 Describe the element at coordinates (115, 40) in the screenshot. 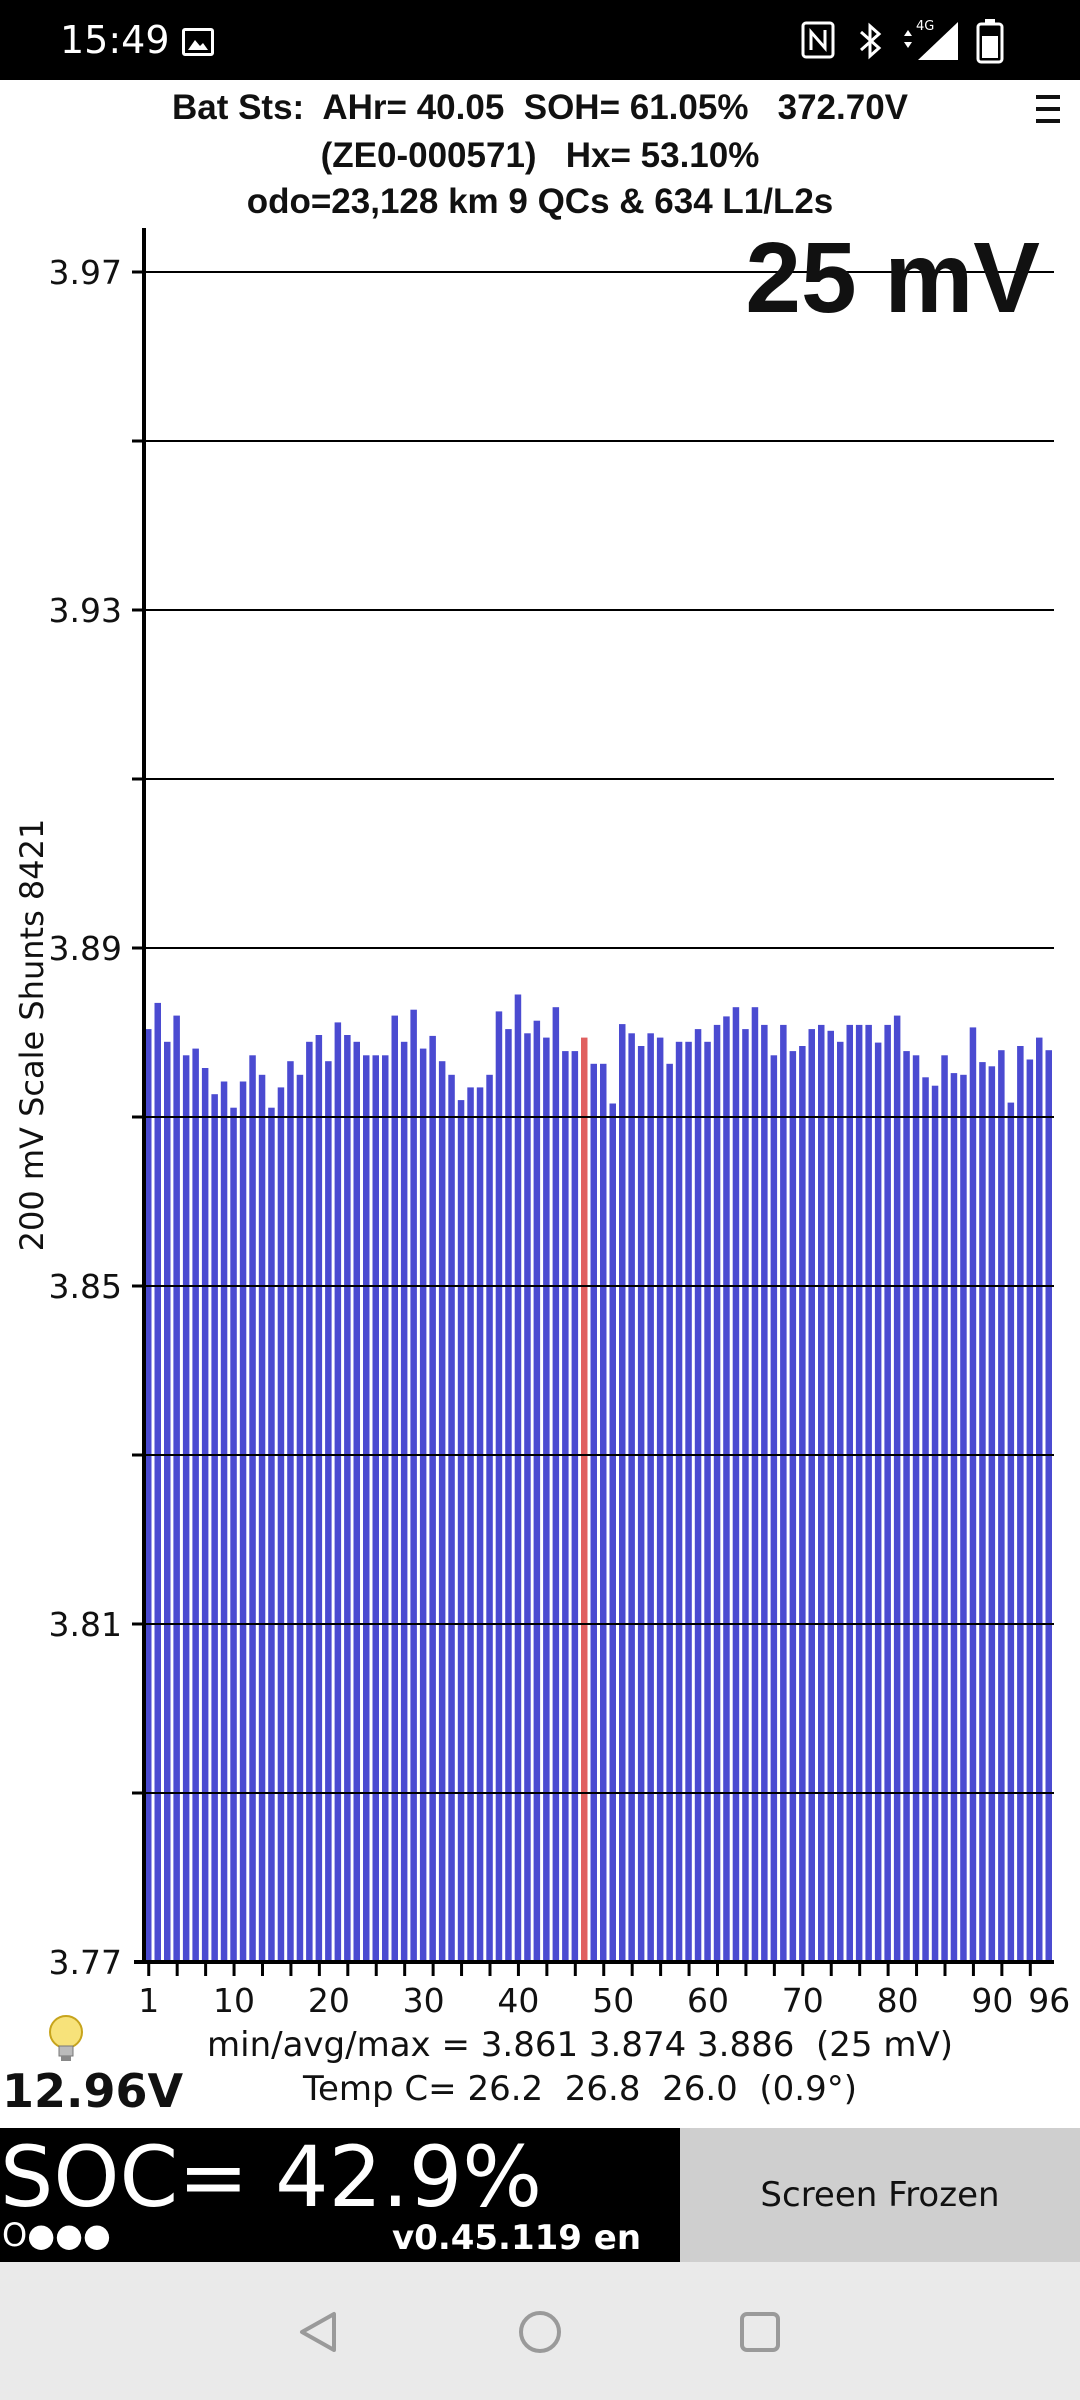

I see `status-time: 15:49` at that location.